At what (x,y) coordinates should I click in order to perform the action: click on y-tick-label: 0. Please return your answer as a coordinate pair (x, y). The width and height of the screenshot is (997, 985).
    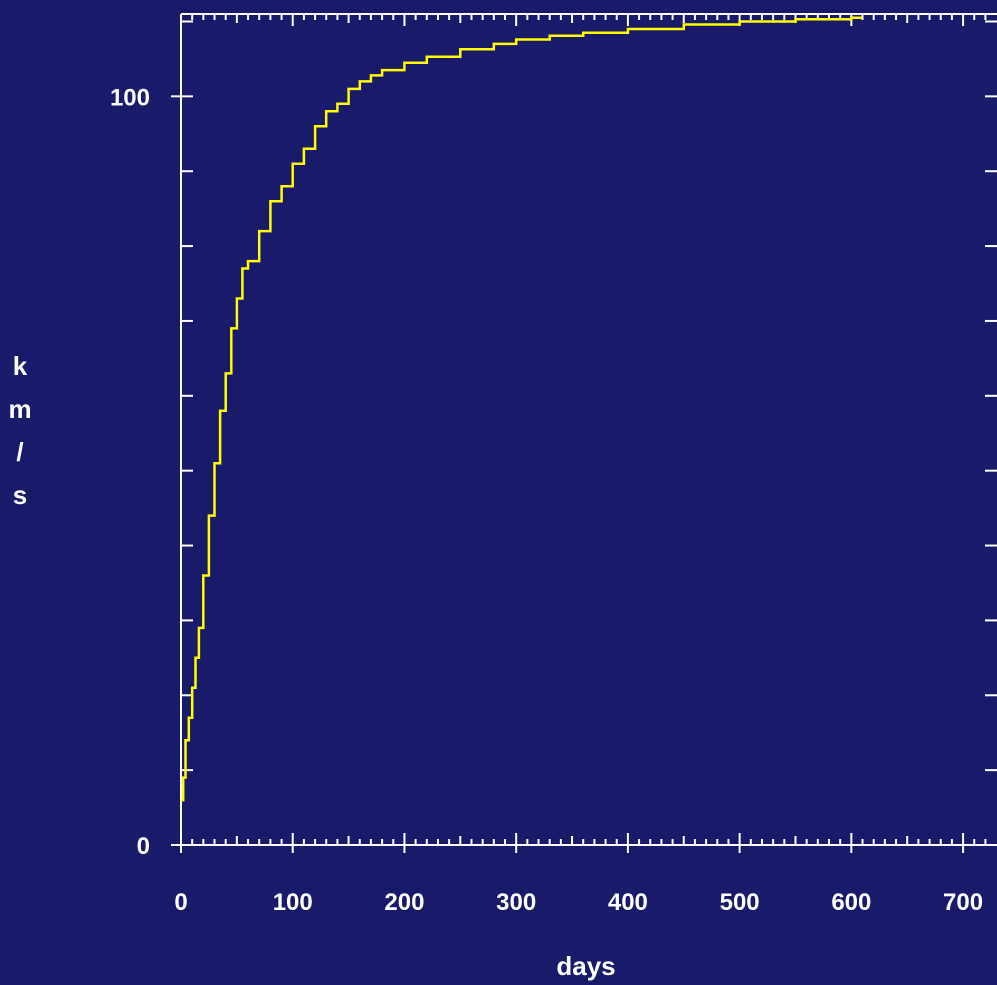
    Looking at the image, I should click on (143, 846).